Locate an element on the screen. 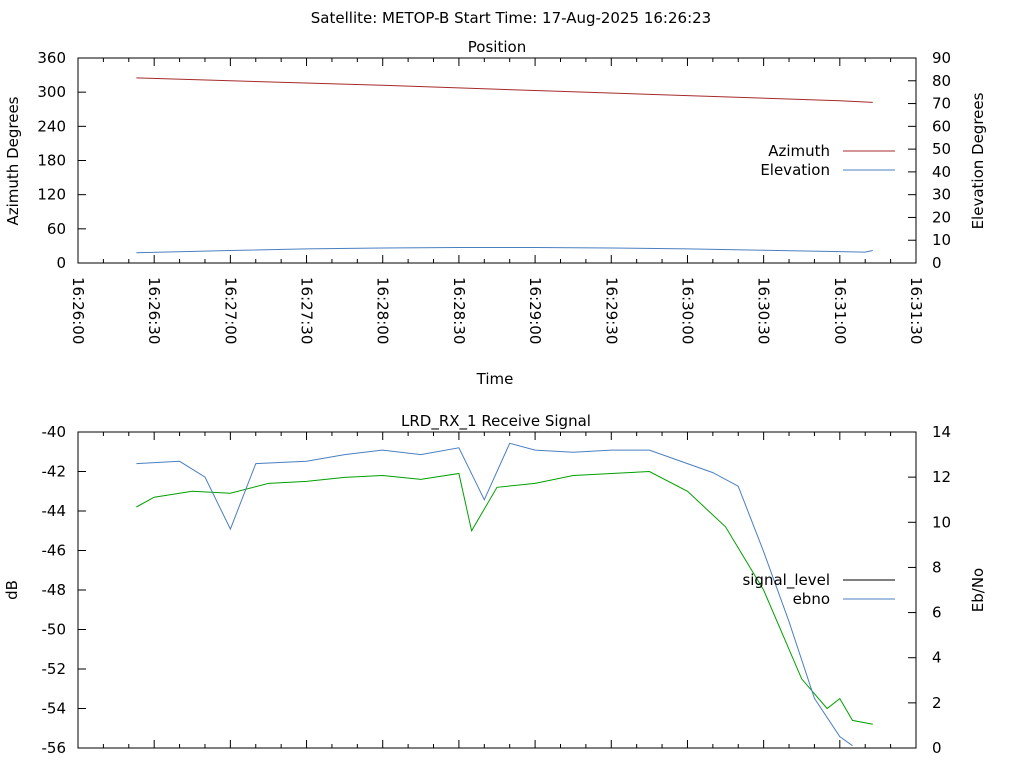 This screenshot has height=768, width=1024. y2-tick-label: 80 is located at coordinates (941, 81).